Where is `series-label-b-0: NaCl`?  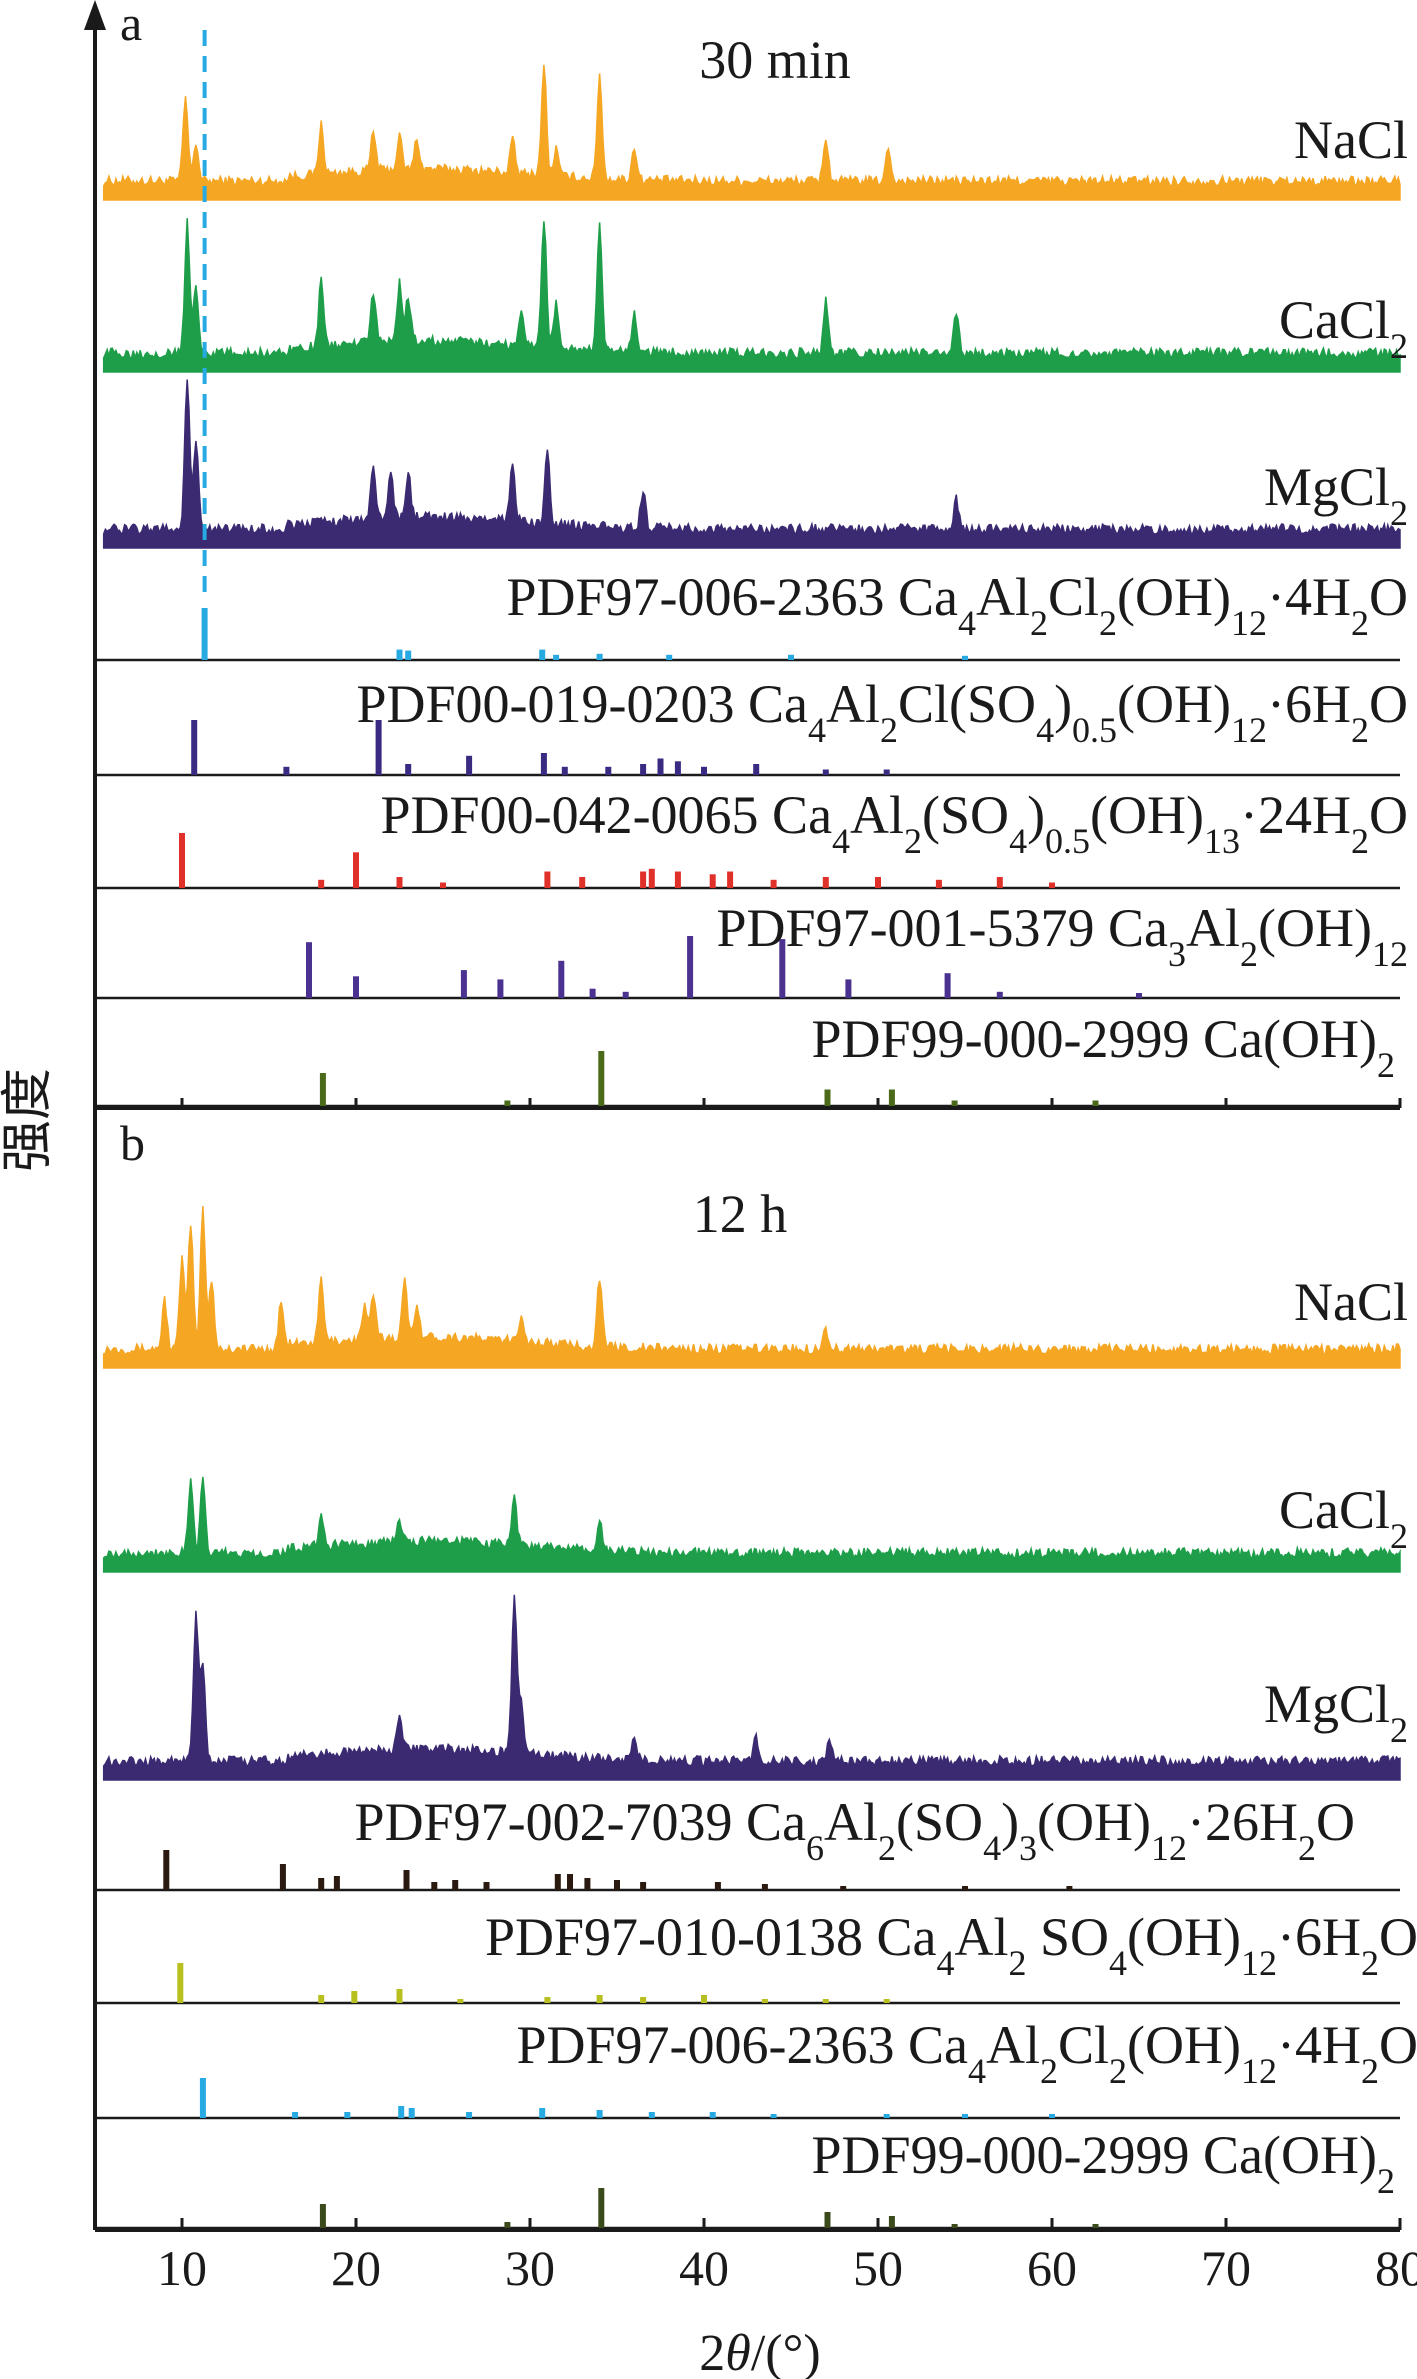
series-label-b-0: NaCl is located at coordinates (1351, 1302).